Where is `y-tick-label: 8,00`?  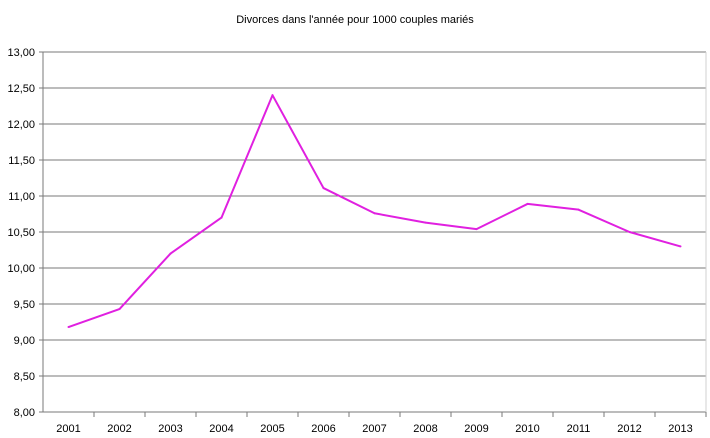 y-tick-label: 8,00 is located at coordinates (24, 413).